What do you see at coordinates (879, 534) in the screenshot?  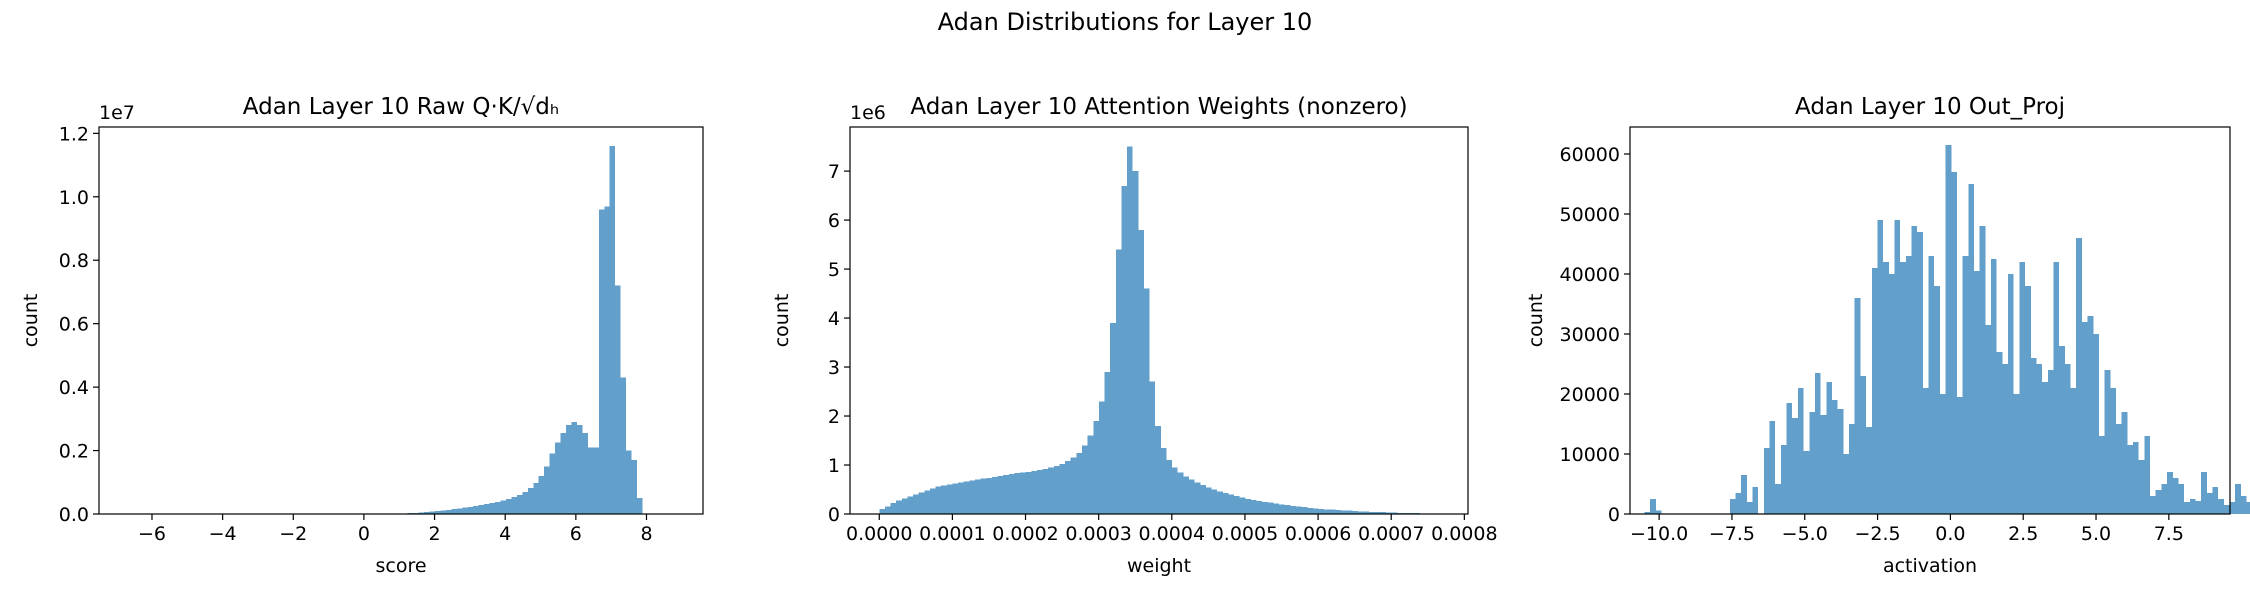 I see `x-tick-label: 0.0000` at bounding box center [879, 534].